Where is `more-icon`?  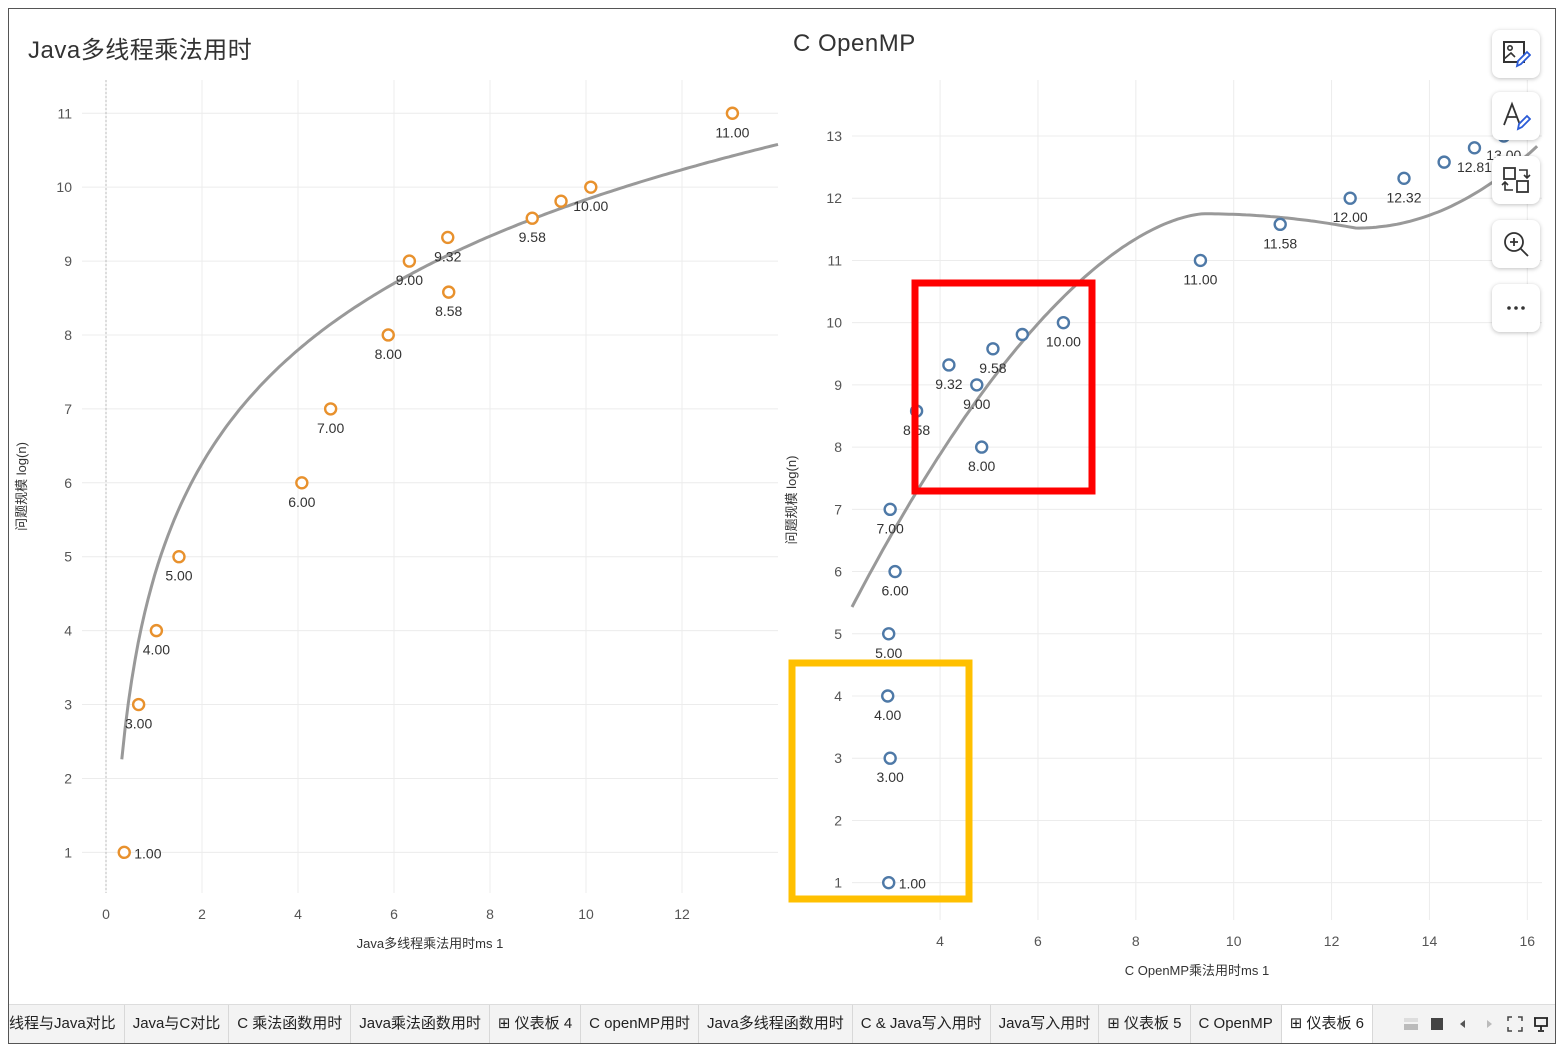
more-icon is located at coordinates (1516, 308).